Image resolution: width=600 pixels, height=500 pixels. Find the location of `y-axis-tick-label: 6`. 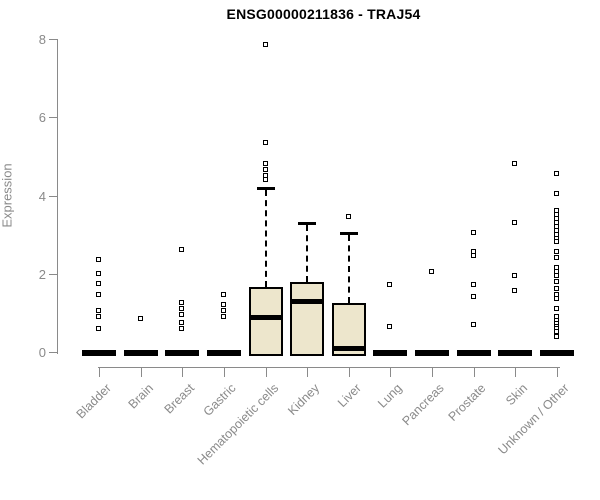

y-axis-tick-label: 6 is located at coordinates (42, 117).